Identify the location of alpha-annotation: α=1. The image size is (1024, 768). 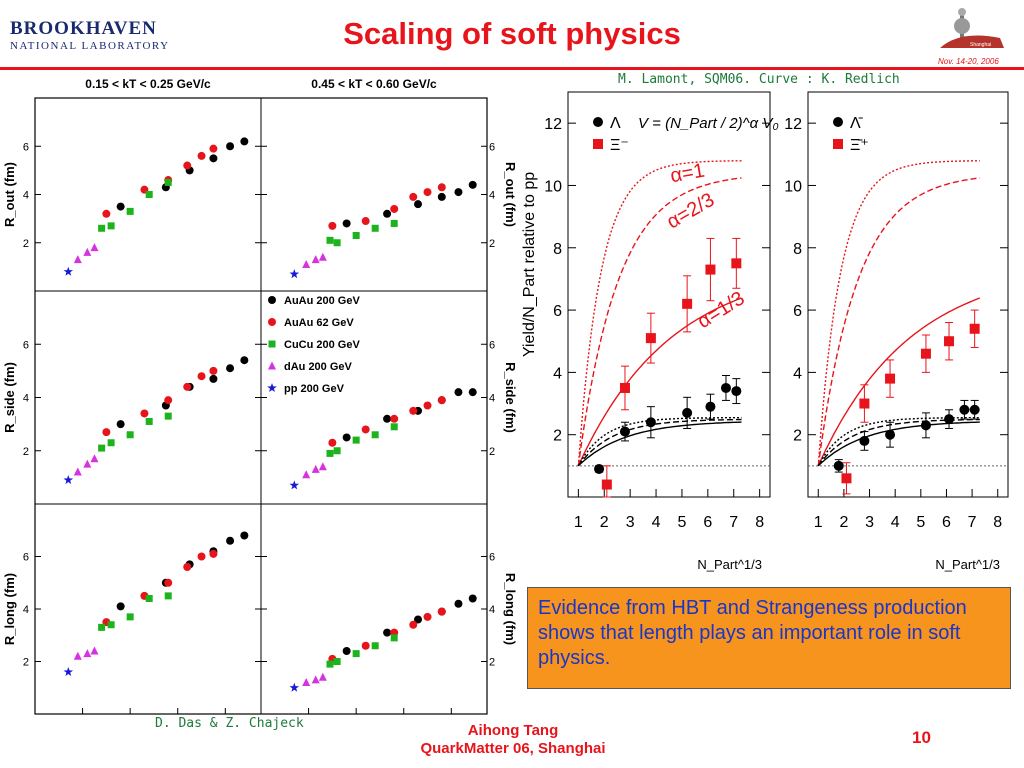
(688, 174).